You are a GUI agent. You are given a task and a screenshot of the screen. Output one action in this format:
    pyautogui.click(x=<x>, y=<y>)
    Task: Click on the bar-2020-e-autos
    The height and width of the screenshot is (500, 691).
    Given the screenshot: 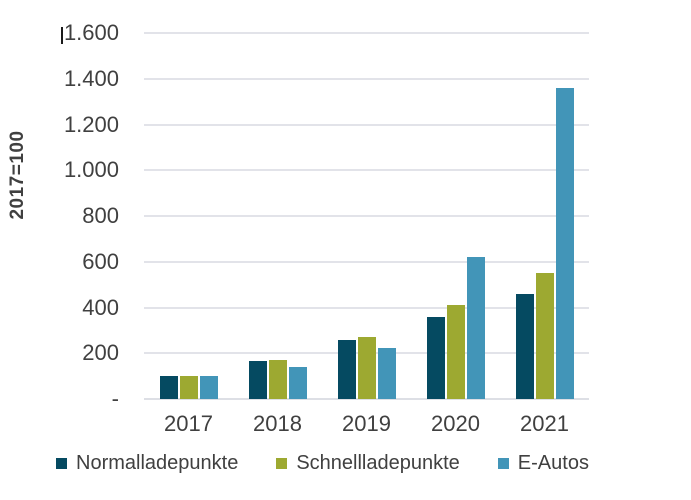 What is the action you would take?
    pyautogui.click(x=475, y=328)
    